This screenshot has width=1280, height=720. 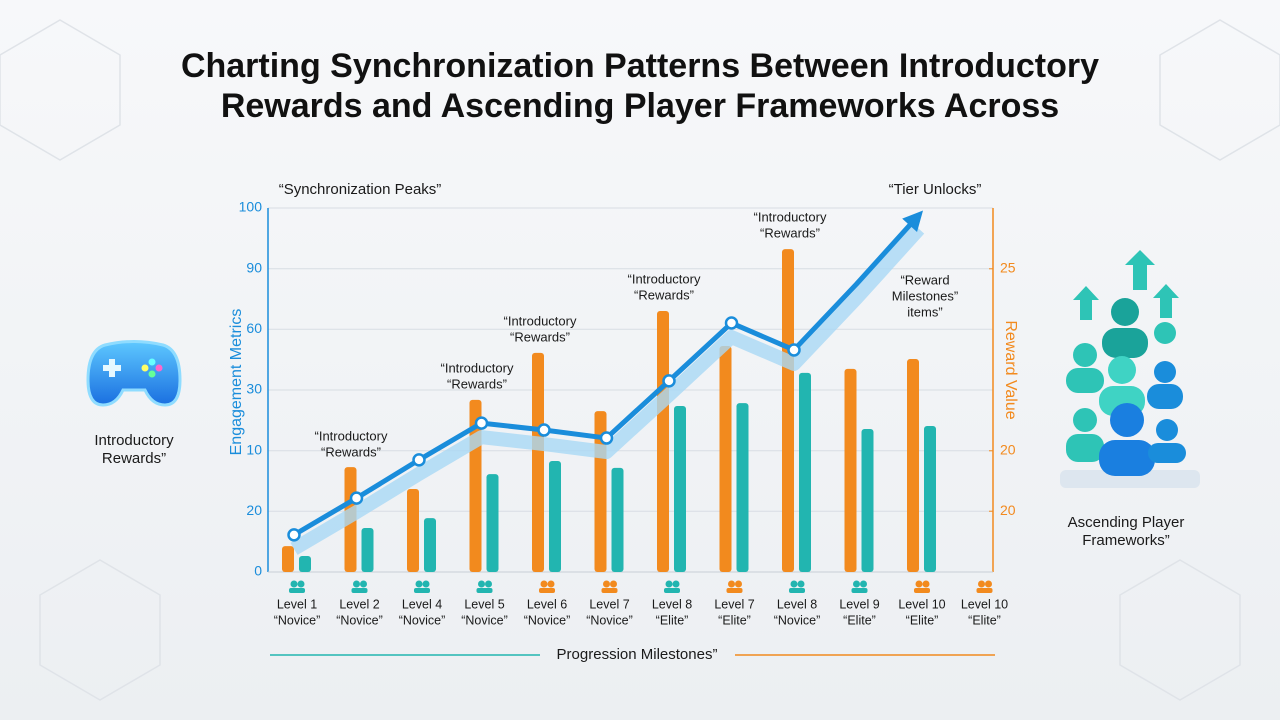 What do you see at coordinates (547, 604) in the screenshot?
I see `x-tick-label: Level 6` at bounding box center [547, 604].